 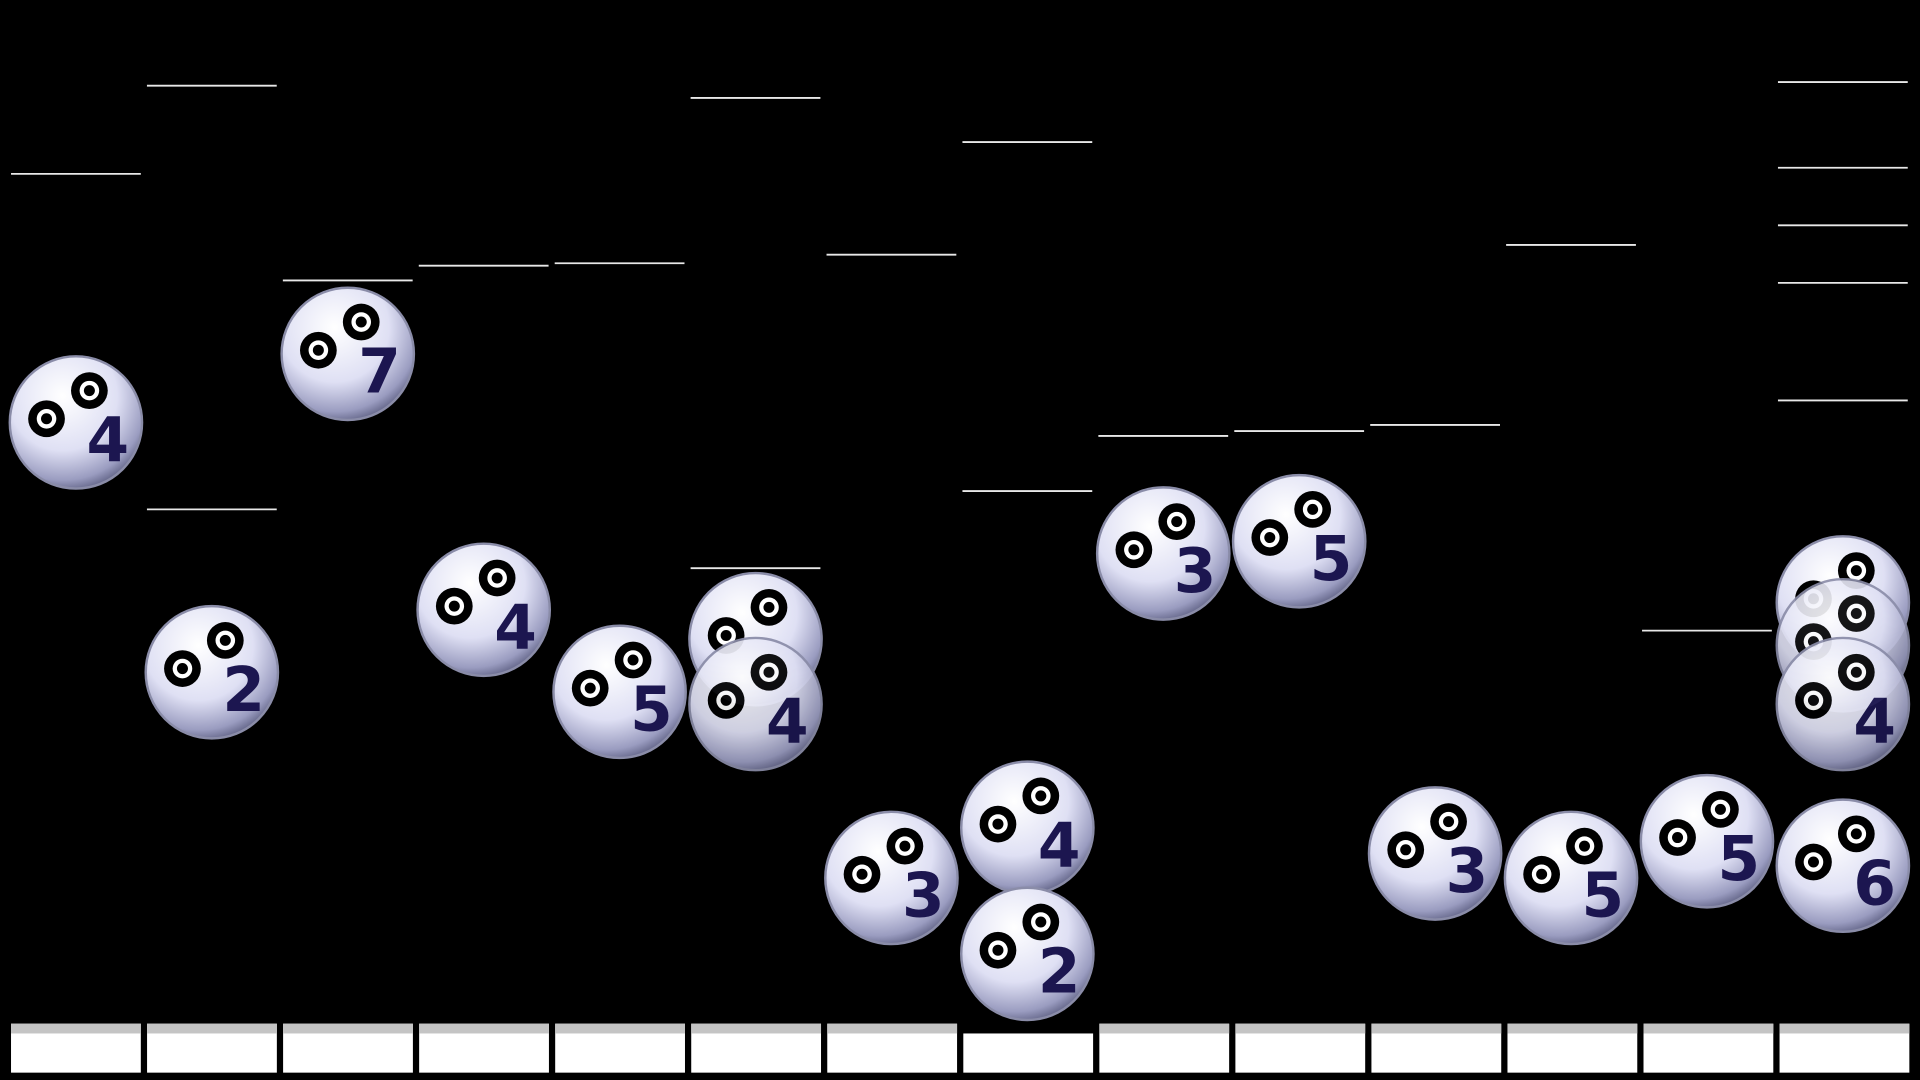 What do you see at coordinates (348, 354) in the screenshot?
I see `ball: 7` at bounding box center [348, 354].